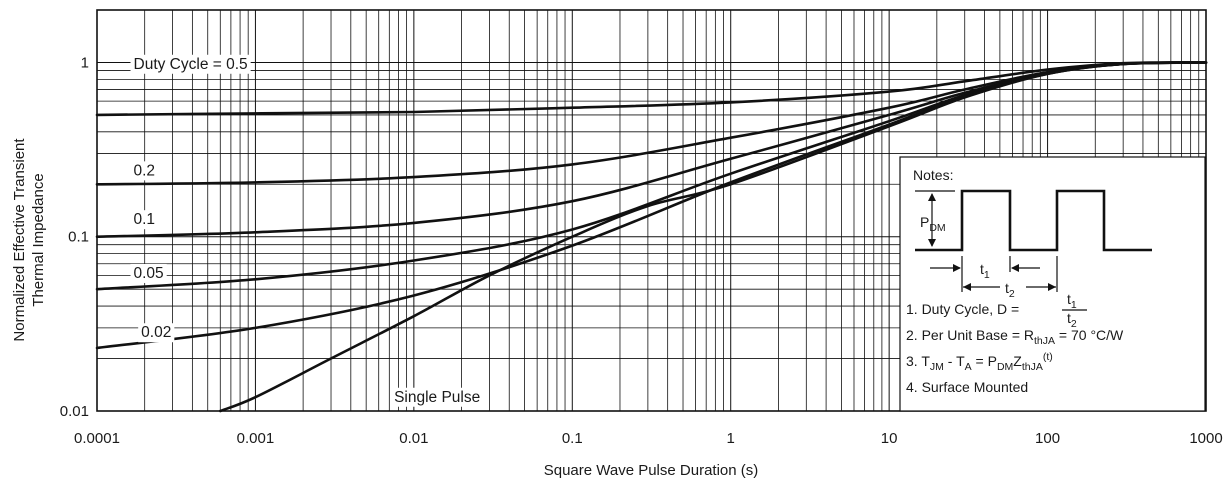 This screenshot has width=1228, height=481. Describe the element at coordinates (1010, 290) in the screenshot. I see `t2-label: t2` at that location.